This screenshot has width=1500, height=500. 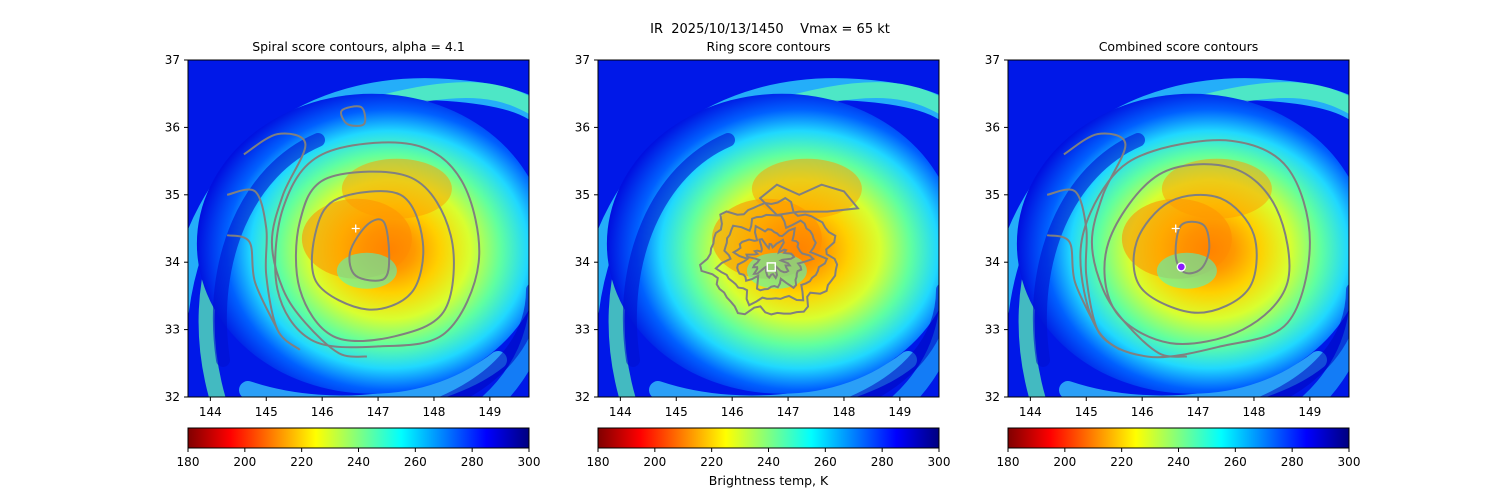 I want to click on ring-center-square-marker, so click(x=771, y=267).